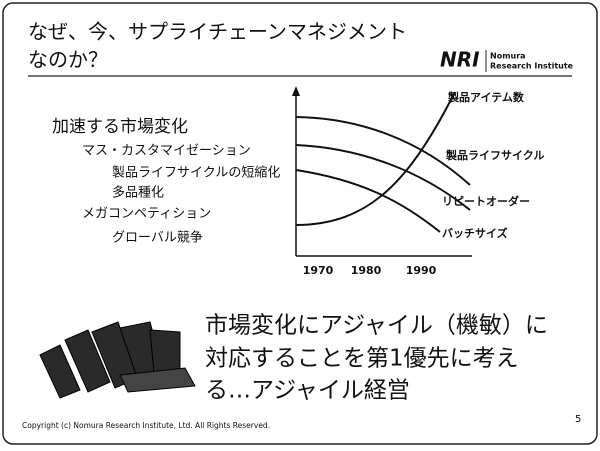 The height and width of the screenshot is (451, 600). I want to click on curve-label: バッチサイズ, so click(475, 233).